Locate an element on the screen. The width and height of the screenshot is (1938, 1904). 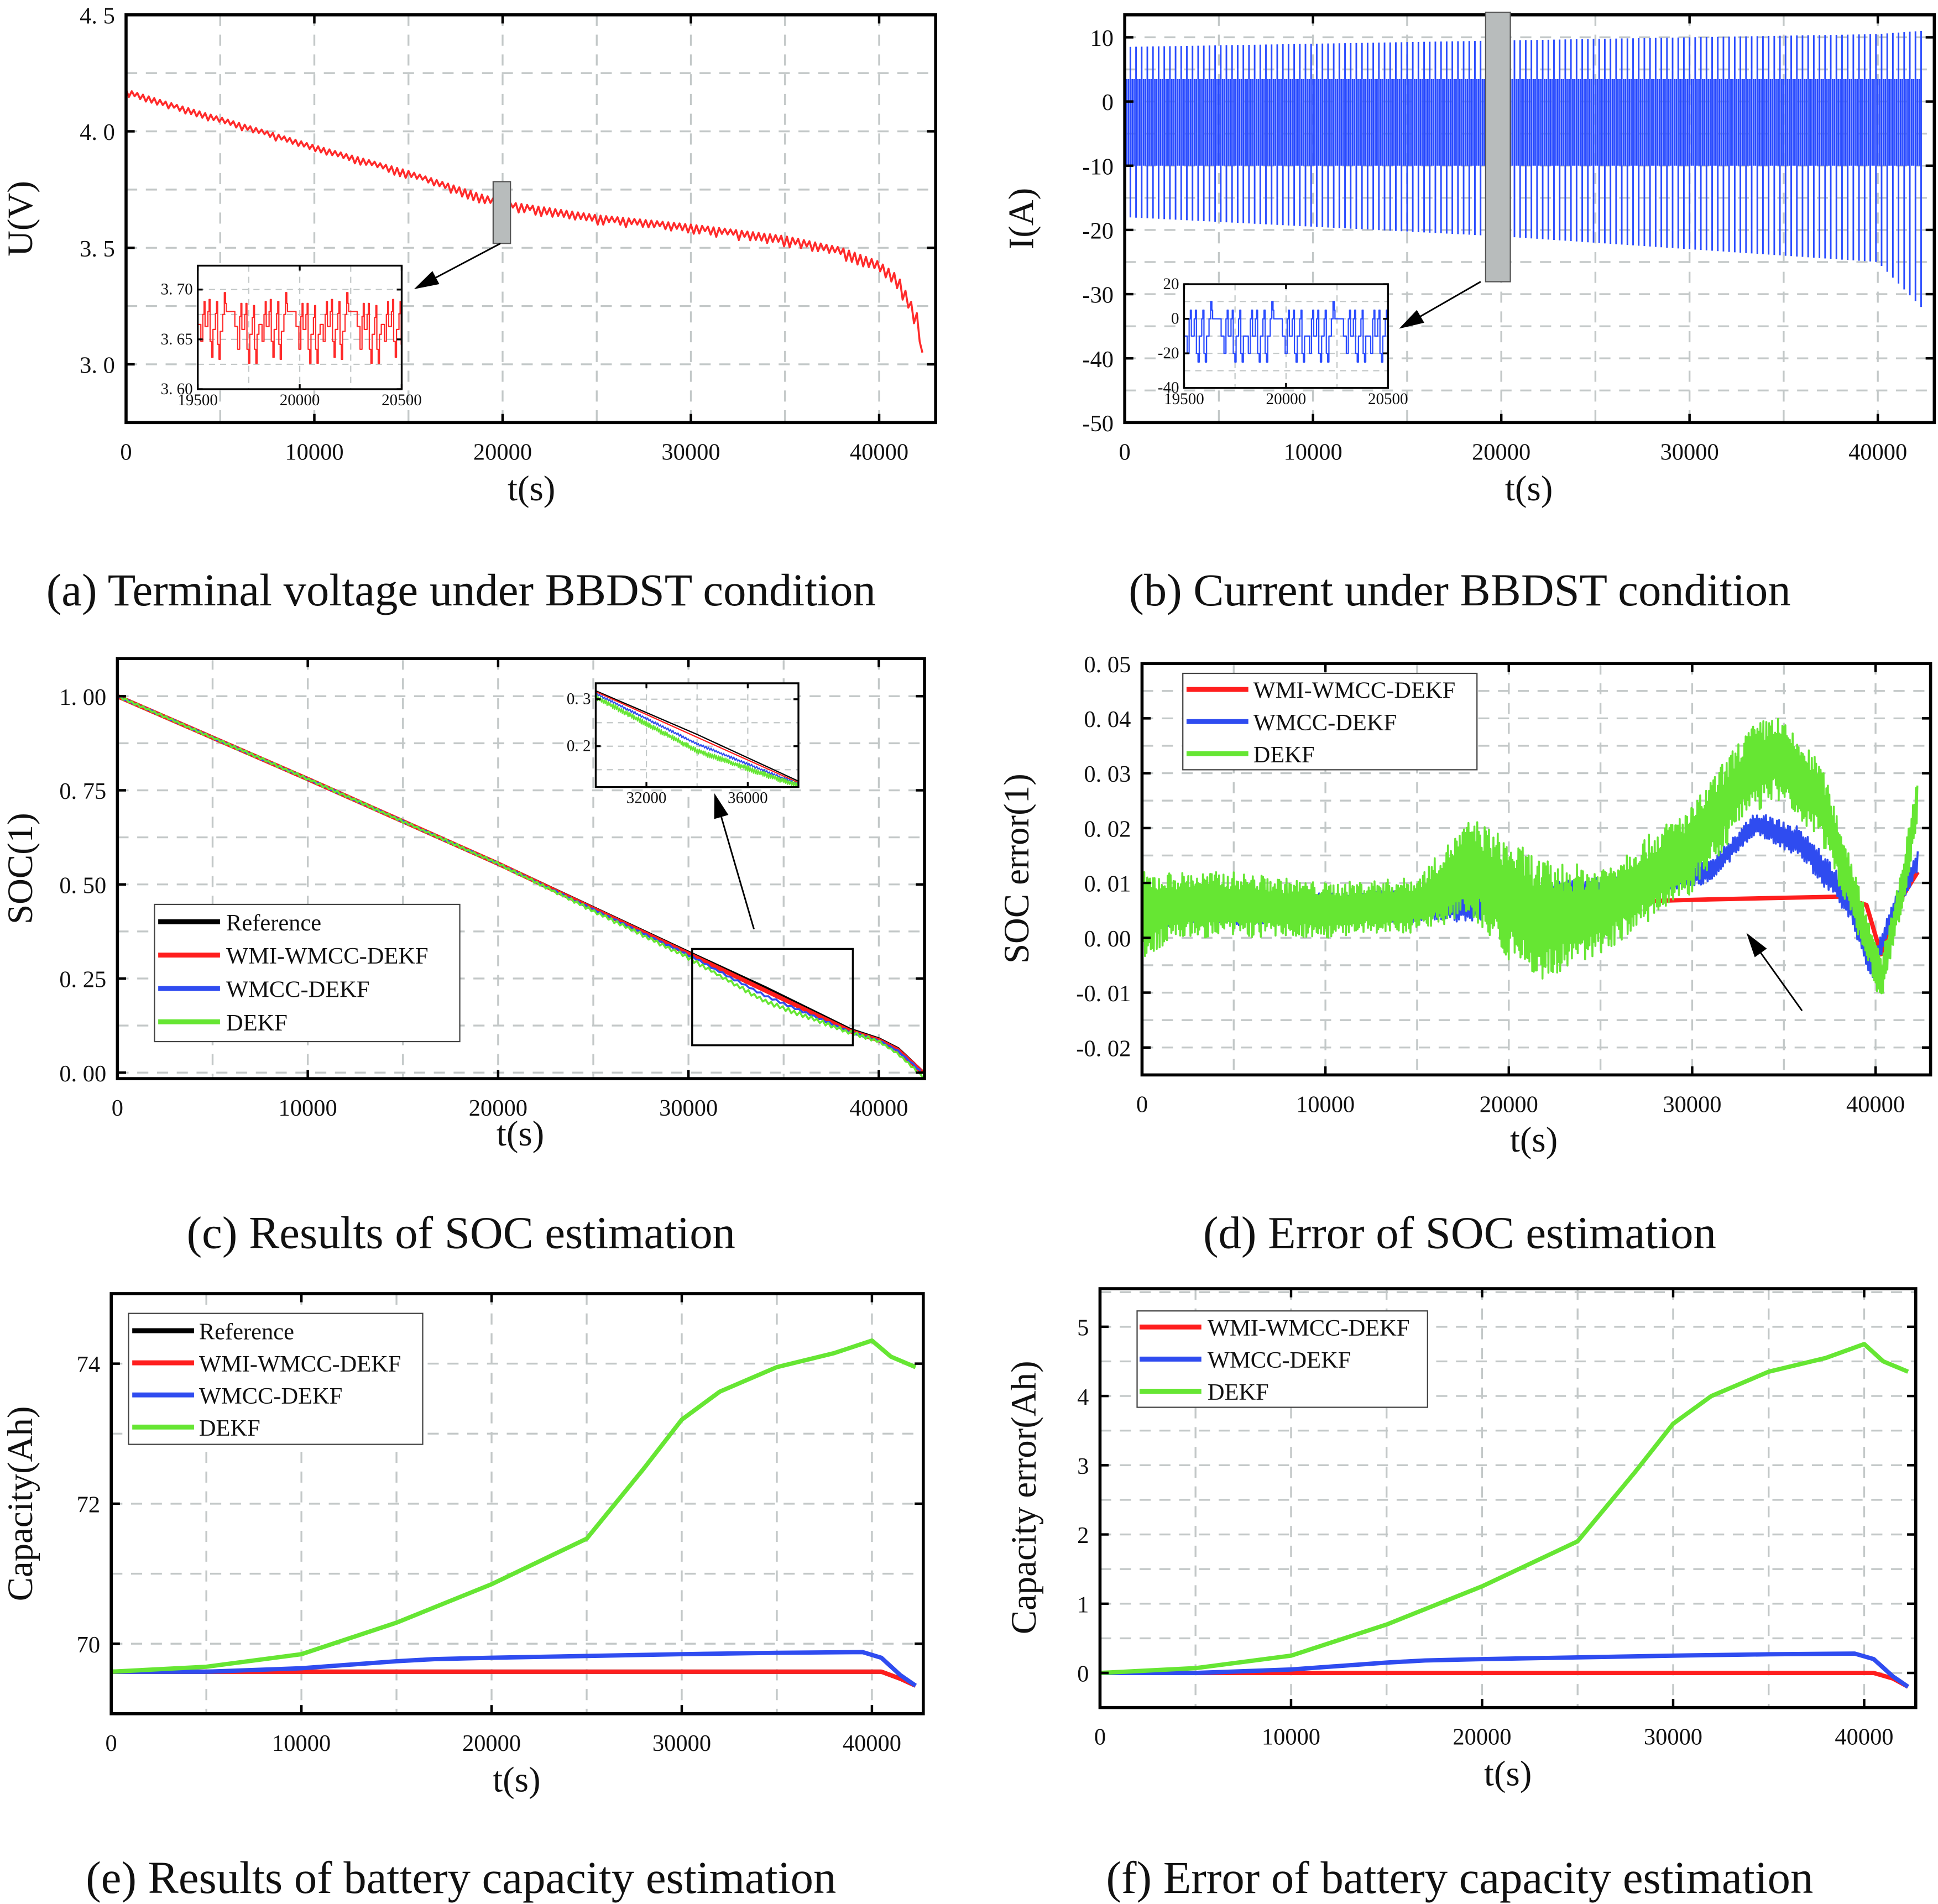
y-tick-label: 70 is located at coordinates (88, 1645).